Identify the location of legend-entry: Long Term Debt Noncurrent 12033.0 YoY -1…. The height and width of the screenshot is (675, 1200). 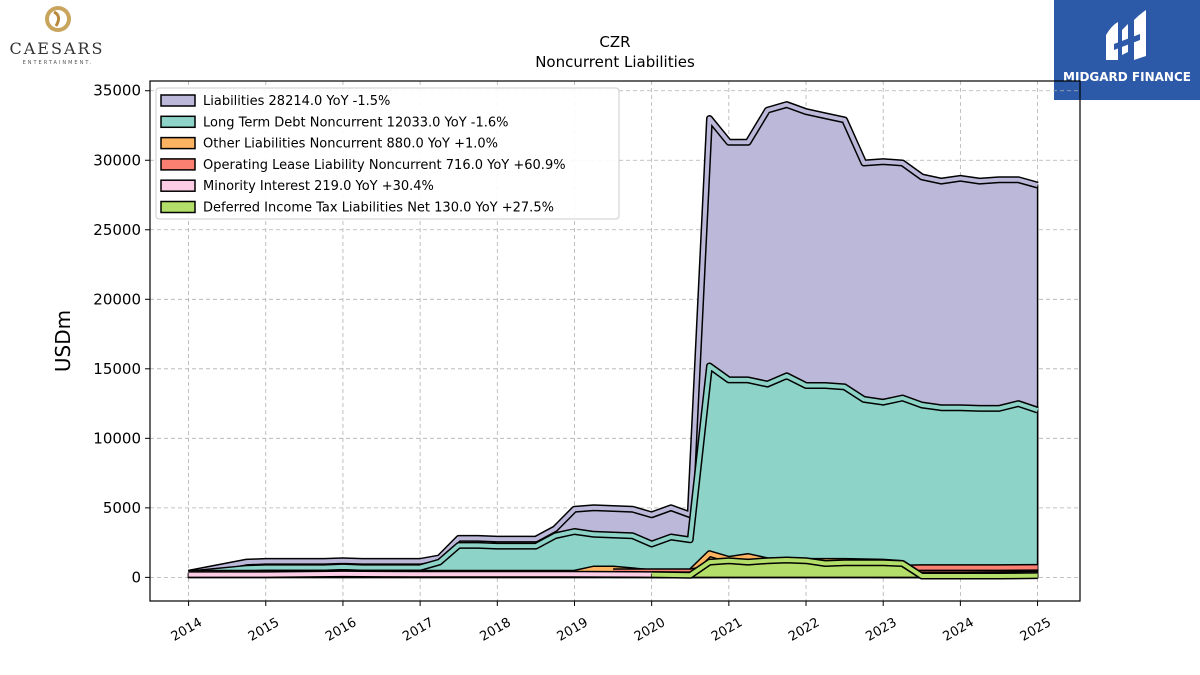
(356, 122).